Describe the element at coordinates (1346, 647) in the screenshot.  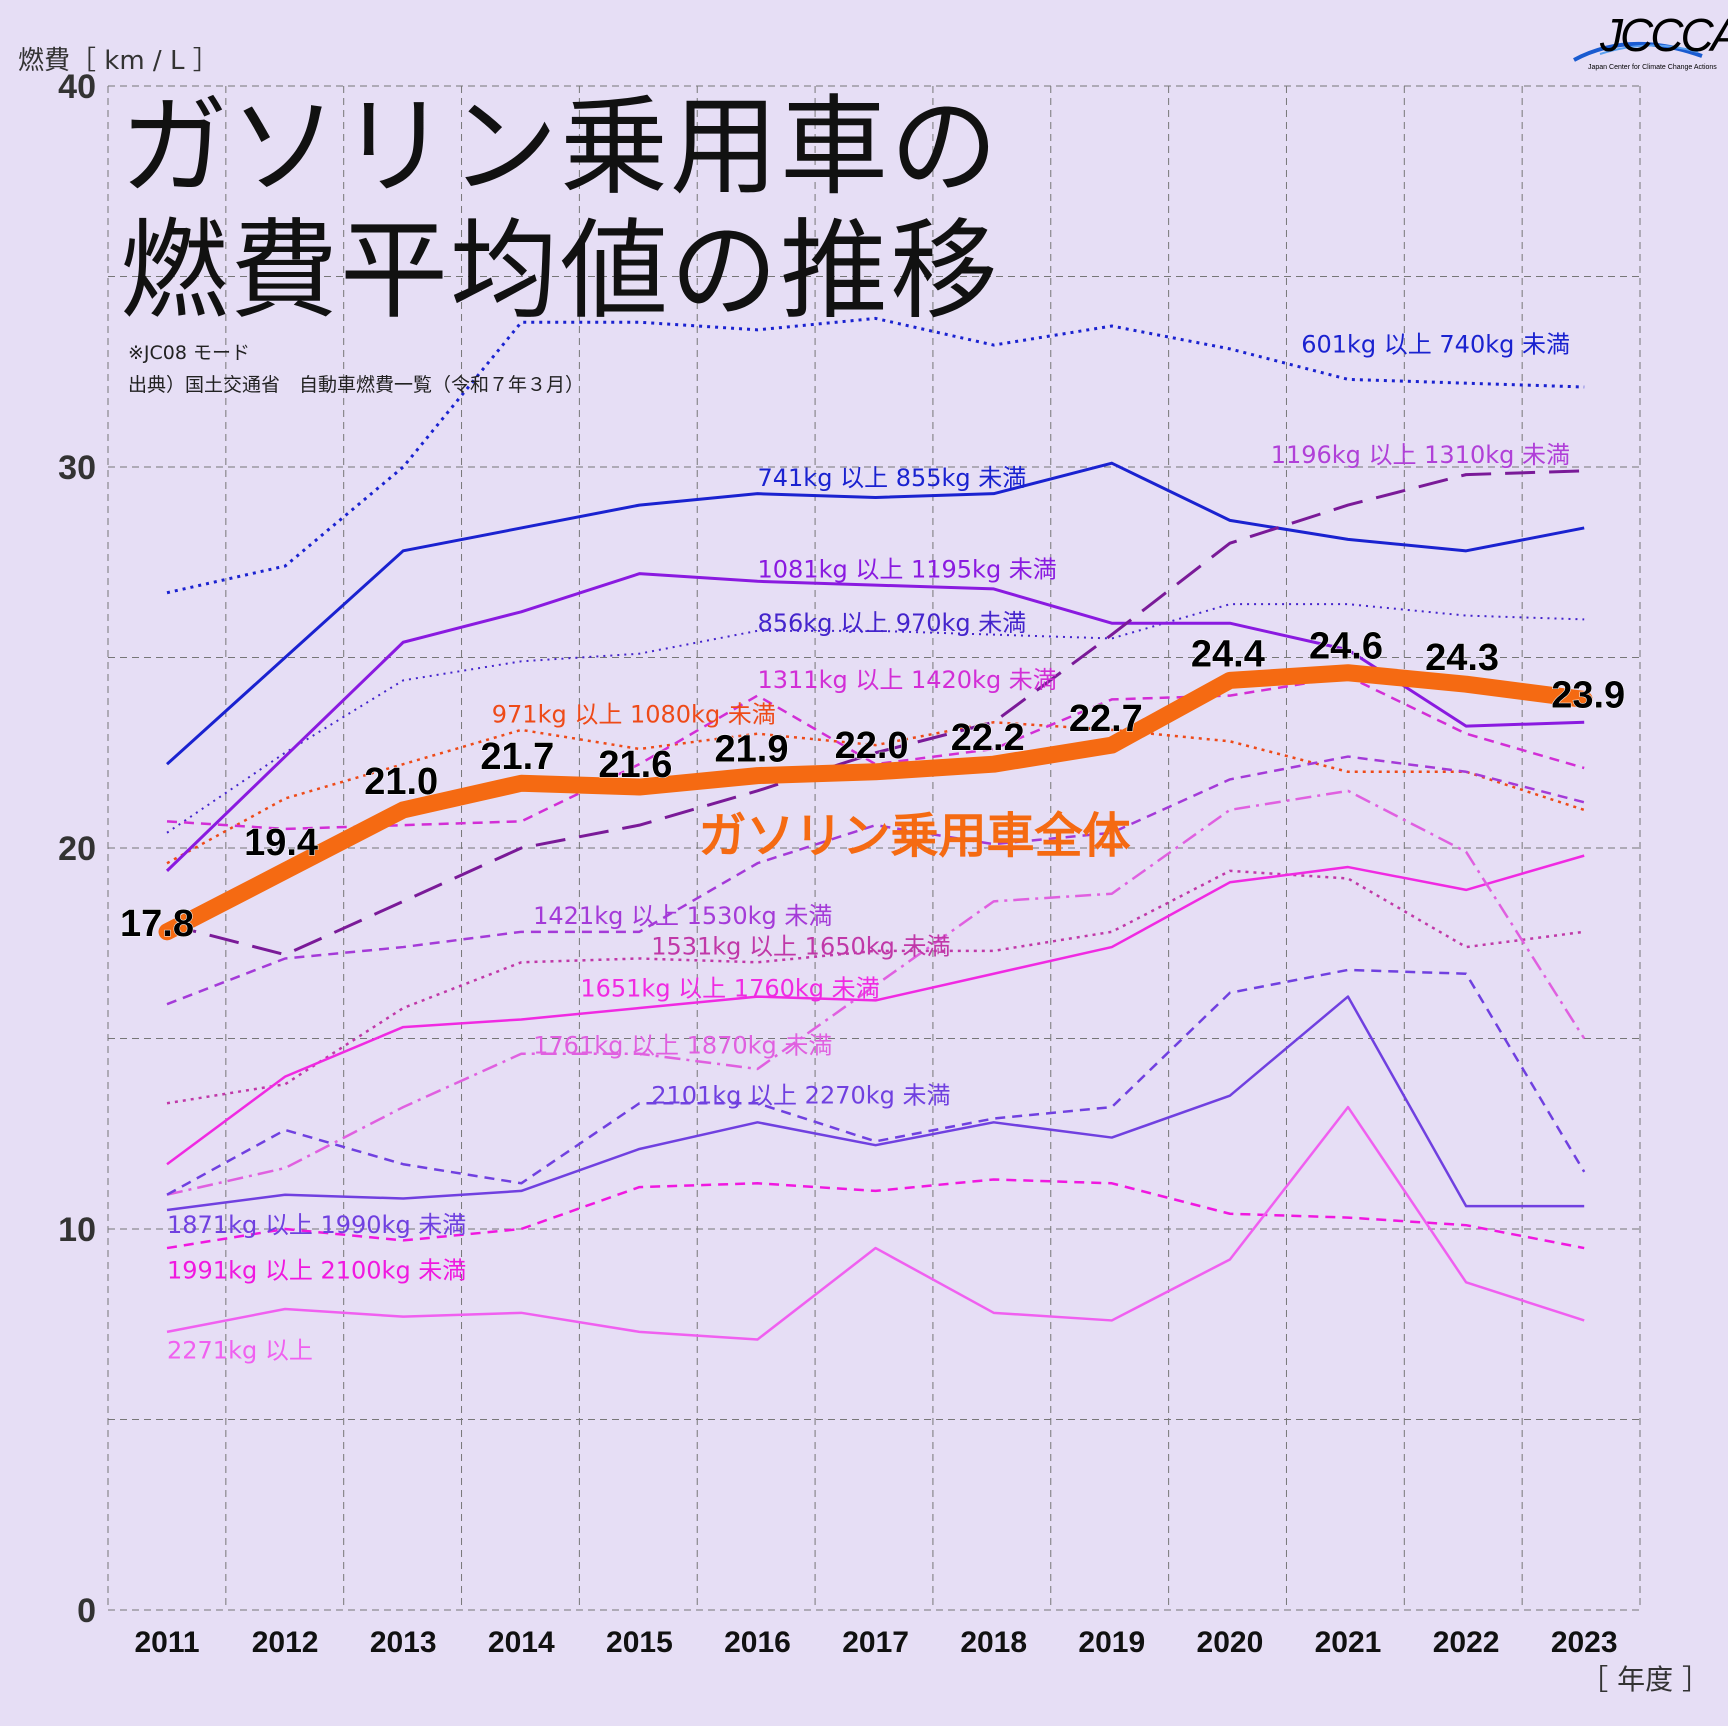
I see `data-label: 24.6` at that location.